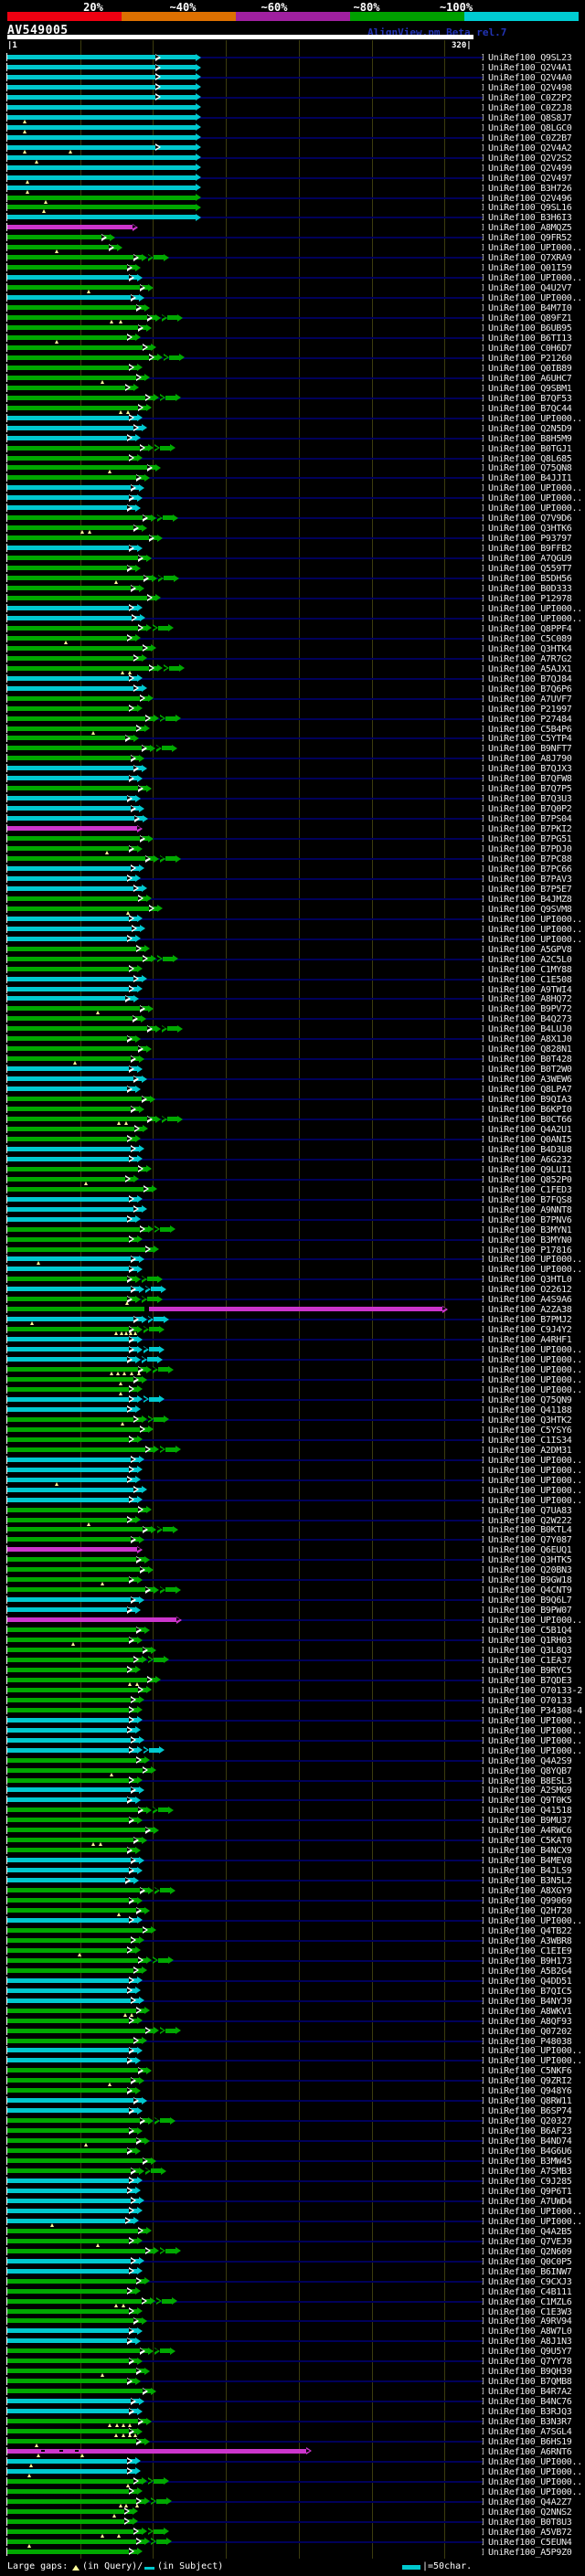 The width and height of the screenshot is (585, 2576). I want to click on subject-label: UniRef100_Q2NNS2, so click(530, 2512).